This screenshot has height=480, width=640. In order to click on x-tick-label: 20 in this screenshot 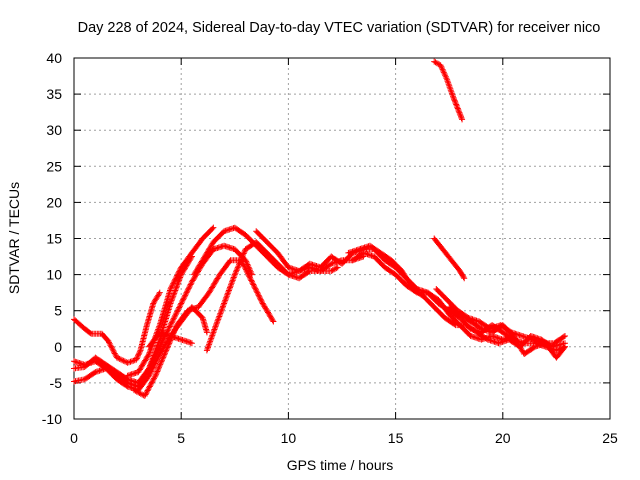, I will do `click(503, 438)`.